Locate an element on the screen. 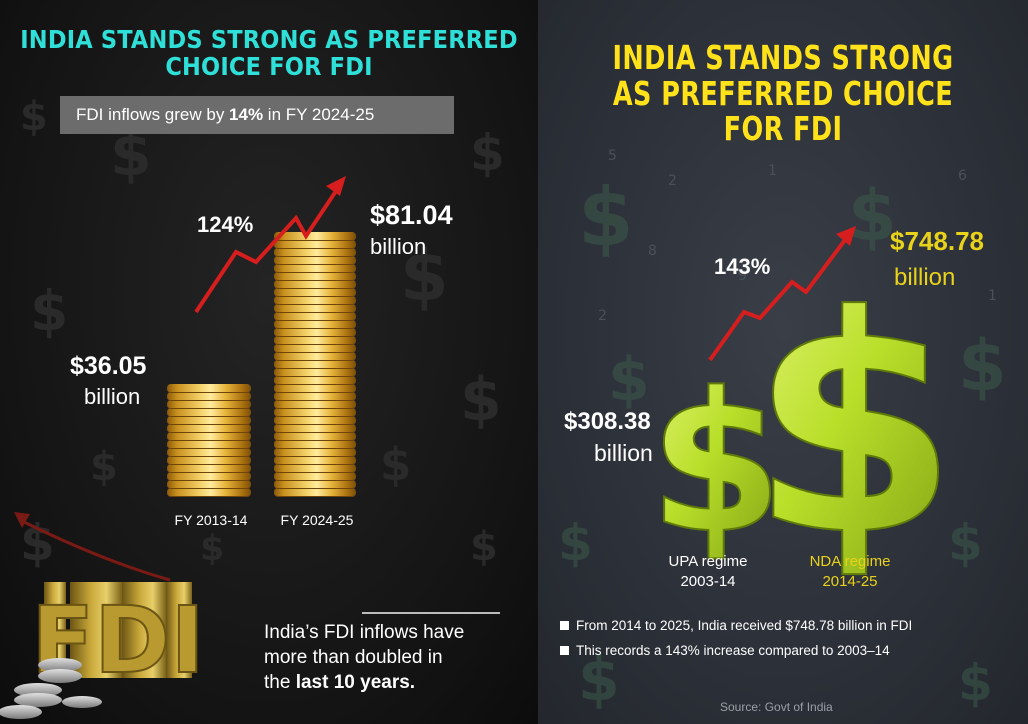 This screenshot has width=1028, height=724. unit-label-fy2024-25: billion is located at coordinates (398, 246).